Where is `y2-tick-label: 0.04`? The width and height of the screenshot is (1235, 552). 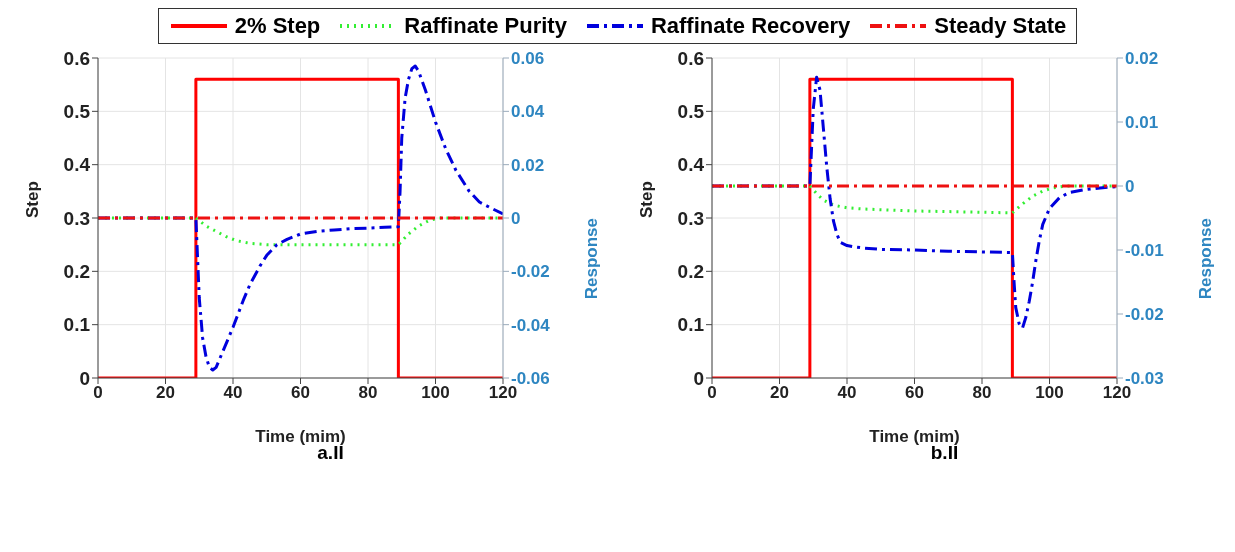
y2-tick-label: 0.04 is located at coordinates (528, 112).